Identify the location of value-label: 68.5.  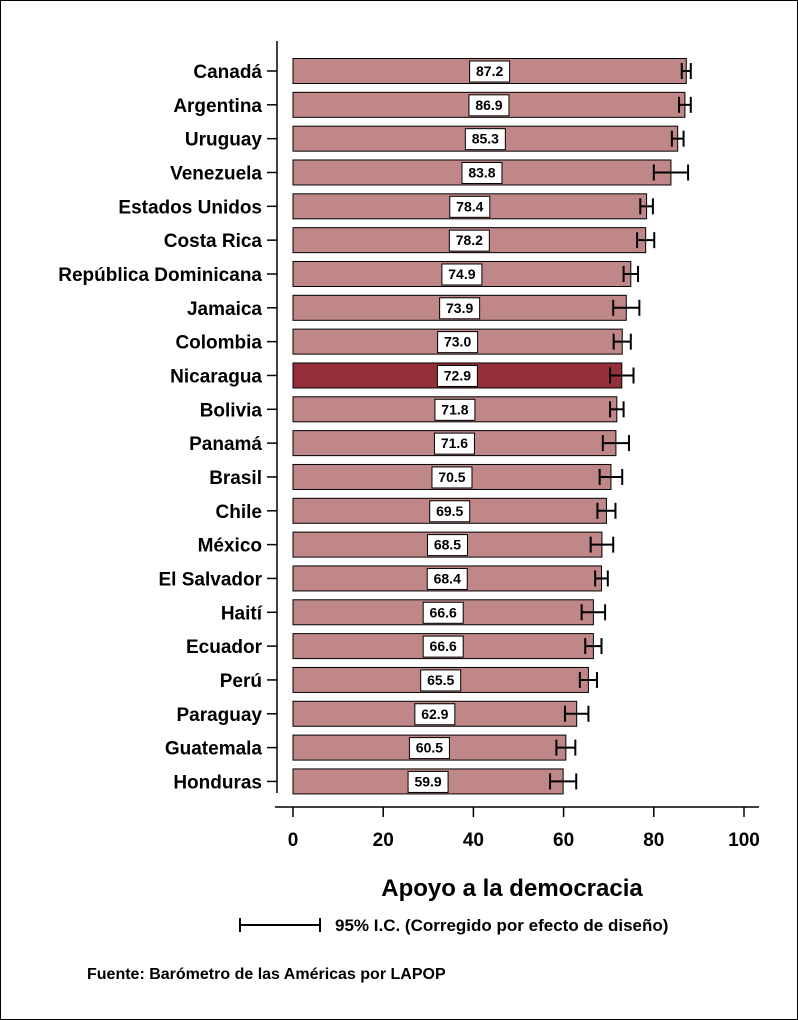
(447, 545).